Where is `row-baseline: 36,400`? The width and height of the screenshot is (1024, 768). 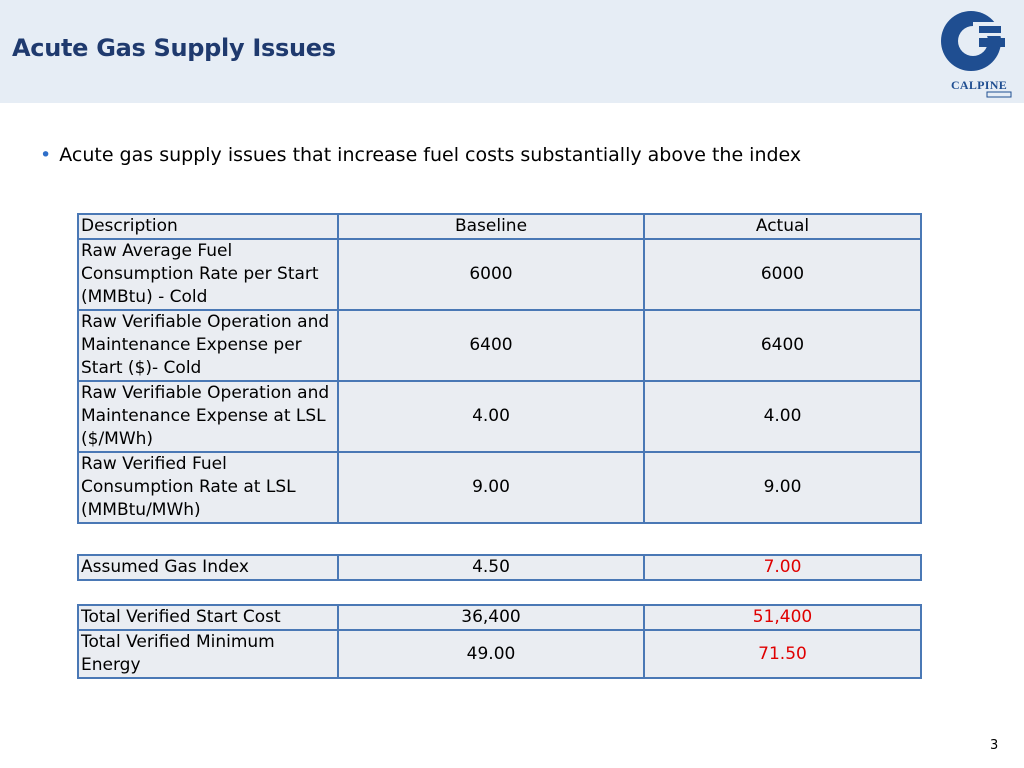 row-baseline: 36,400 is located at coordinates (491, 617).